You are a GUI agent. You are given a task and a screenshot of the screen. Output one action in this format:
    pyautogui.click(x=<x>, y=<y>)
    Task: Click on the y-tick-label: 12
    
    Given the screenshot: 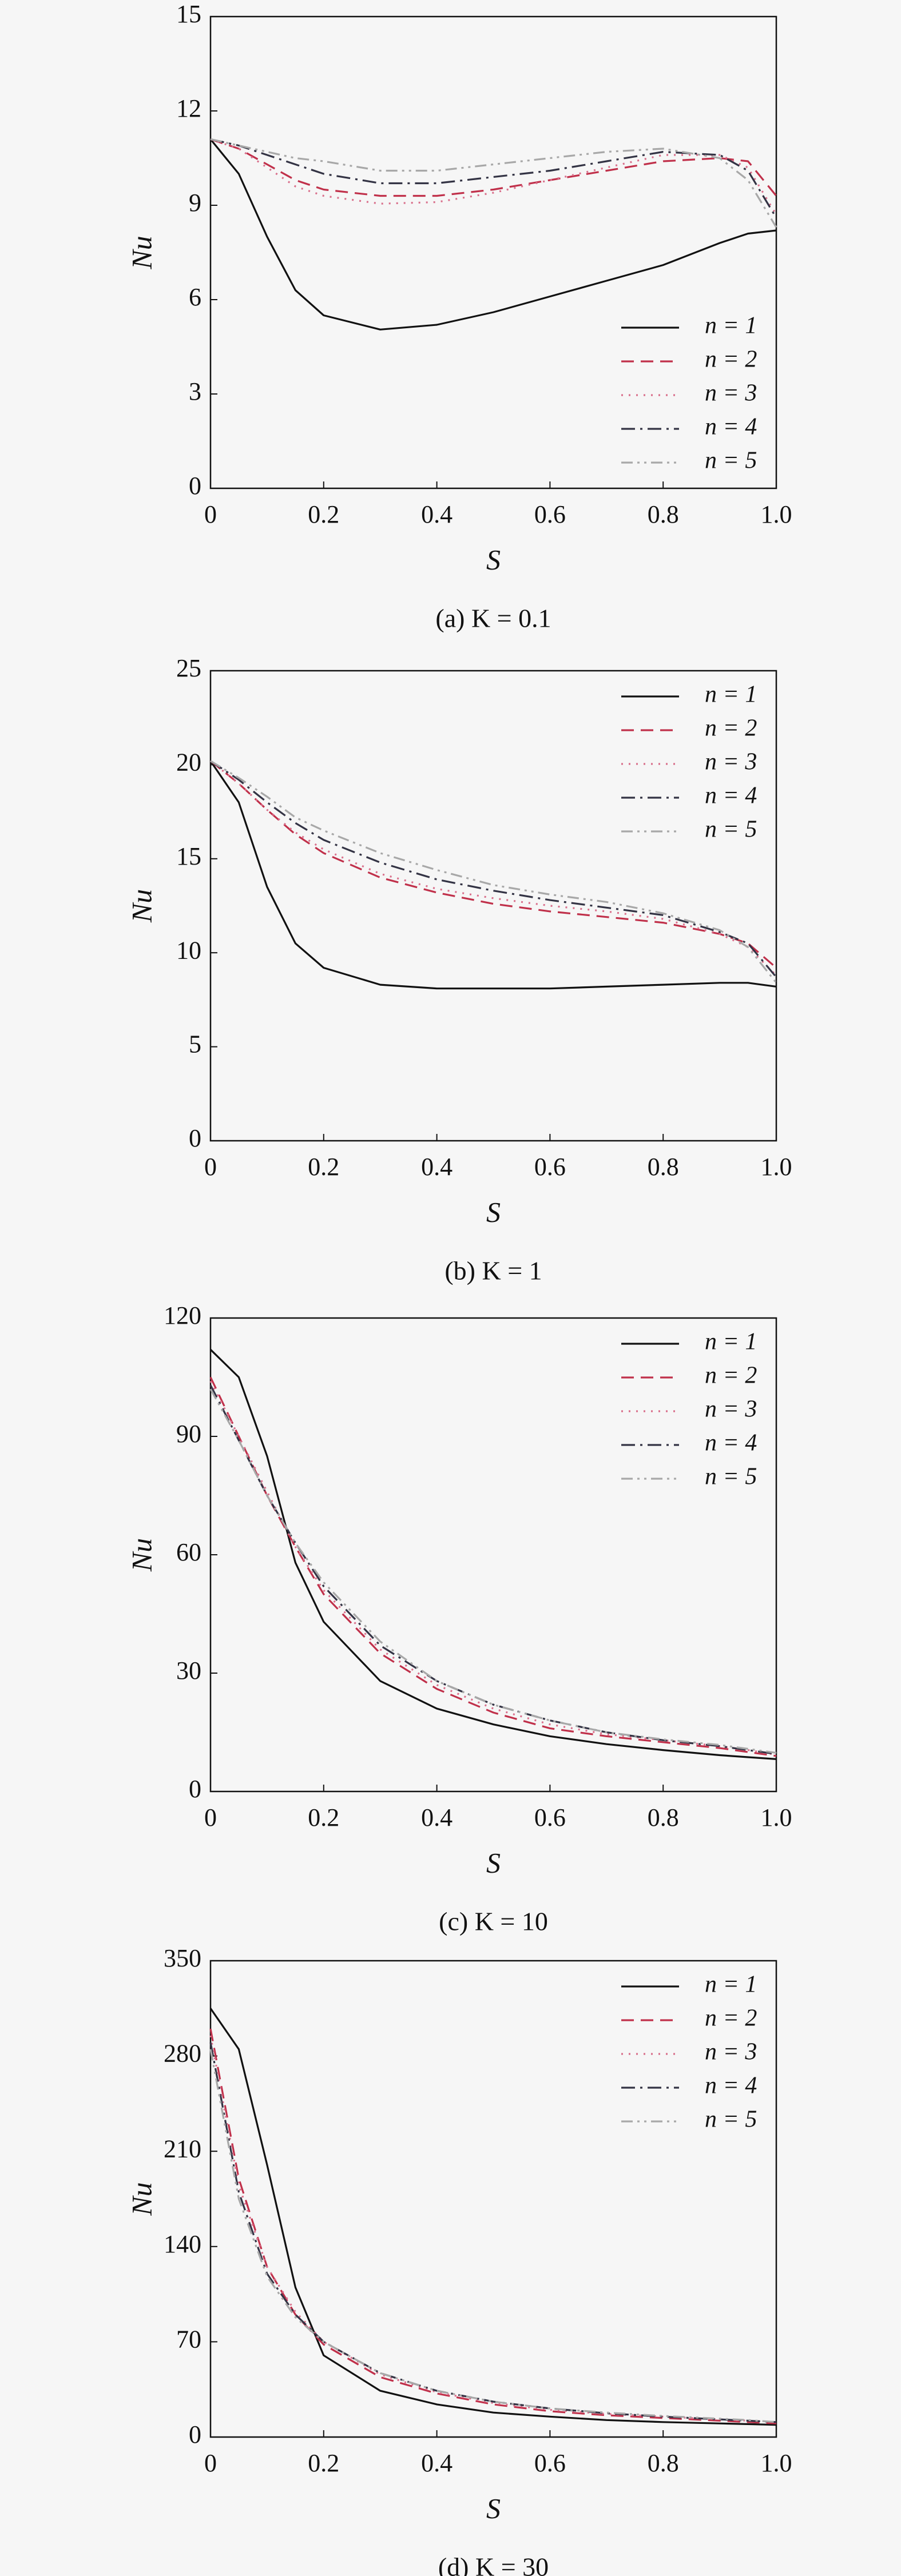 What is the action you would take?
    pyautogui.click(x=188, y=108)
    